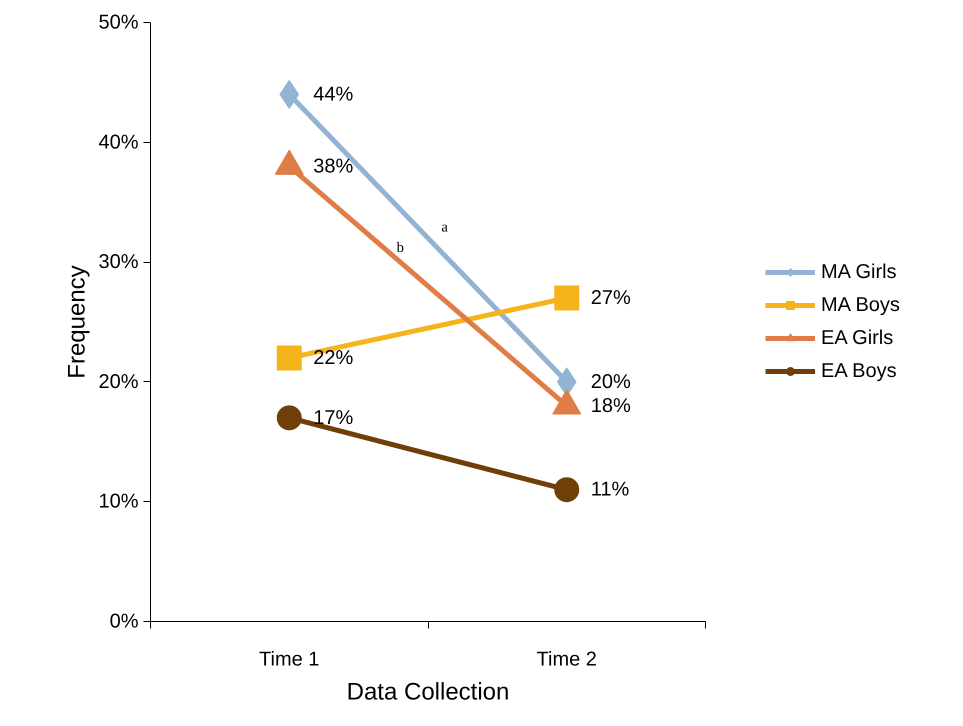 This screenshot has height=726, width=963. What do you see at coordinates (610, 381) in the screenshot?
I see `data-label: 20%` at bounding box center [610, 381].